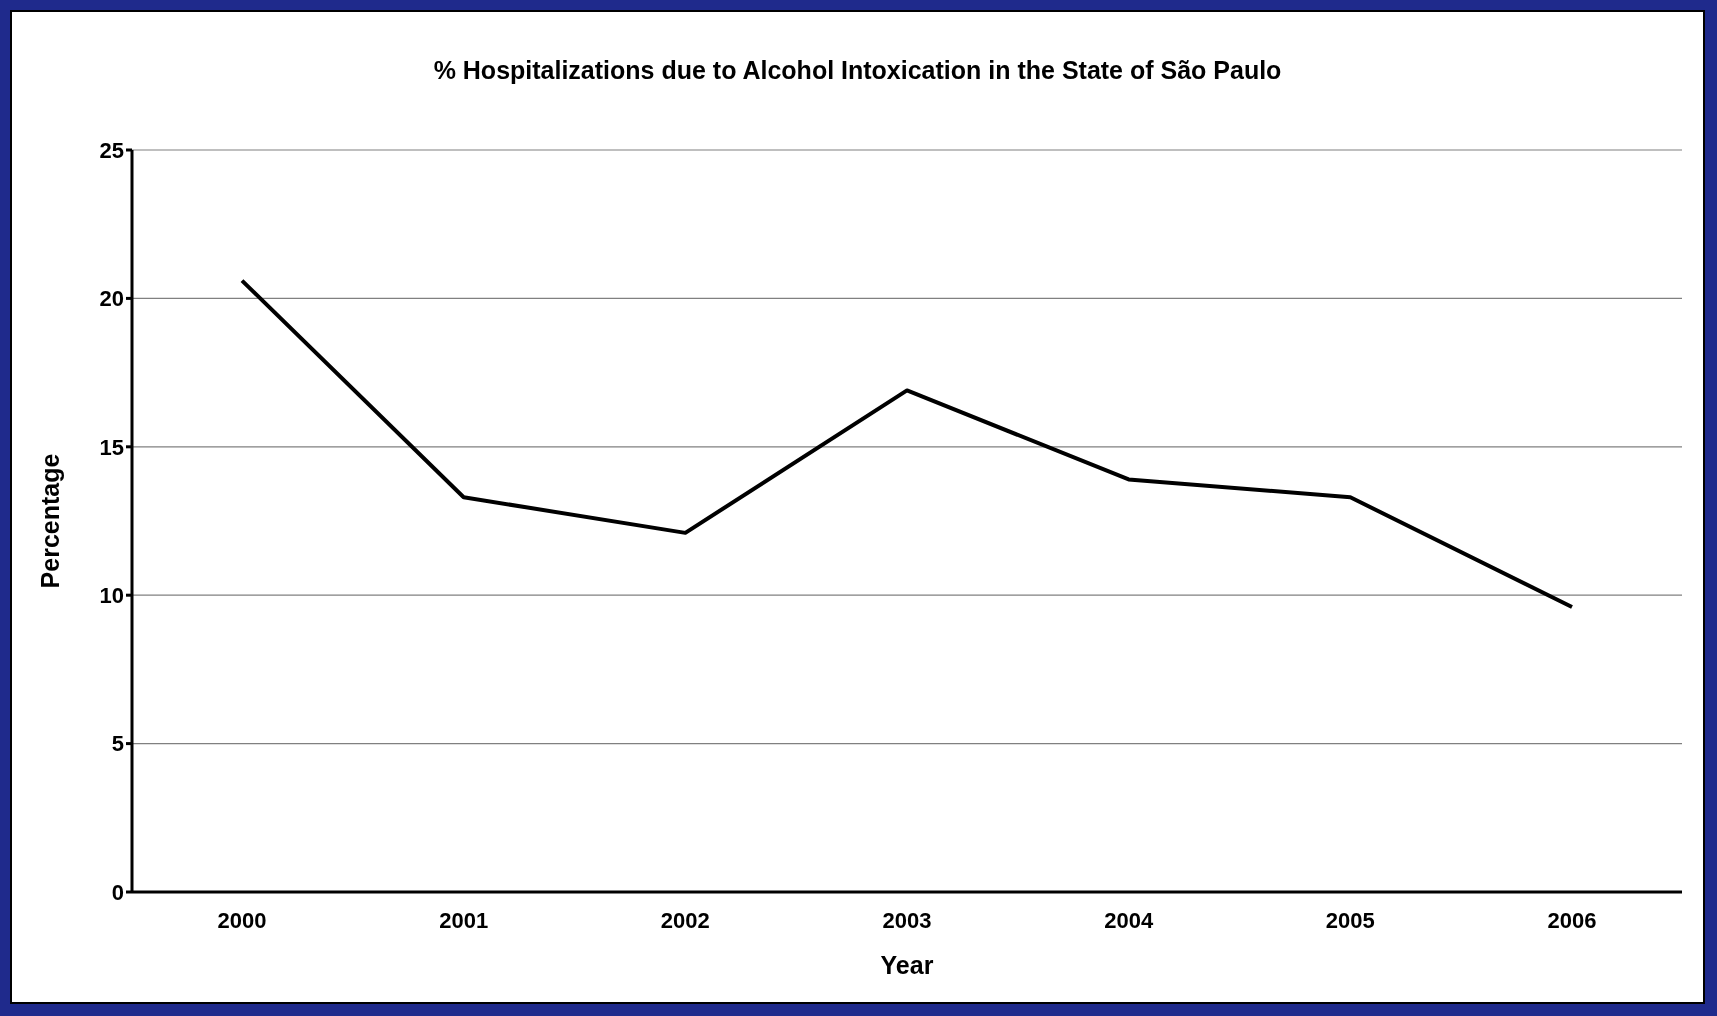 This screenshot has width=1717, height=1016. What do you see at coordinates (111, 447) in the screenshot?
I see `y-tick-label: 15` at bounding box center [111, 447].